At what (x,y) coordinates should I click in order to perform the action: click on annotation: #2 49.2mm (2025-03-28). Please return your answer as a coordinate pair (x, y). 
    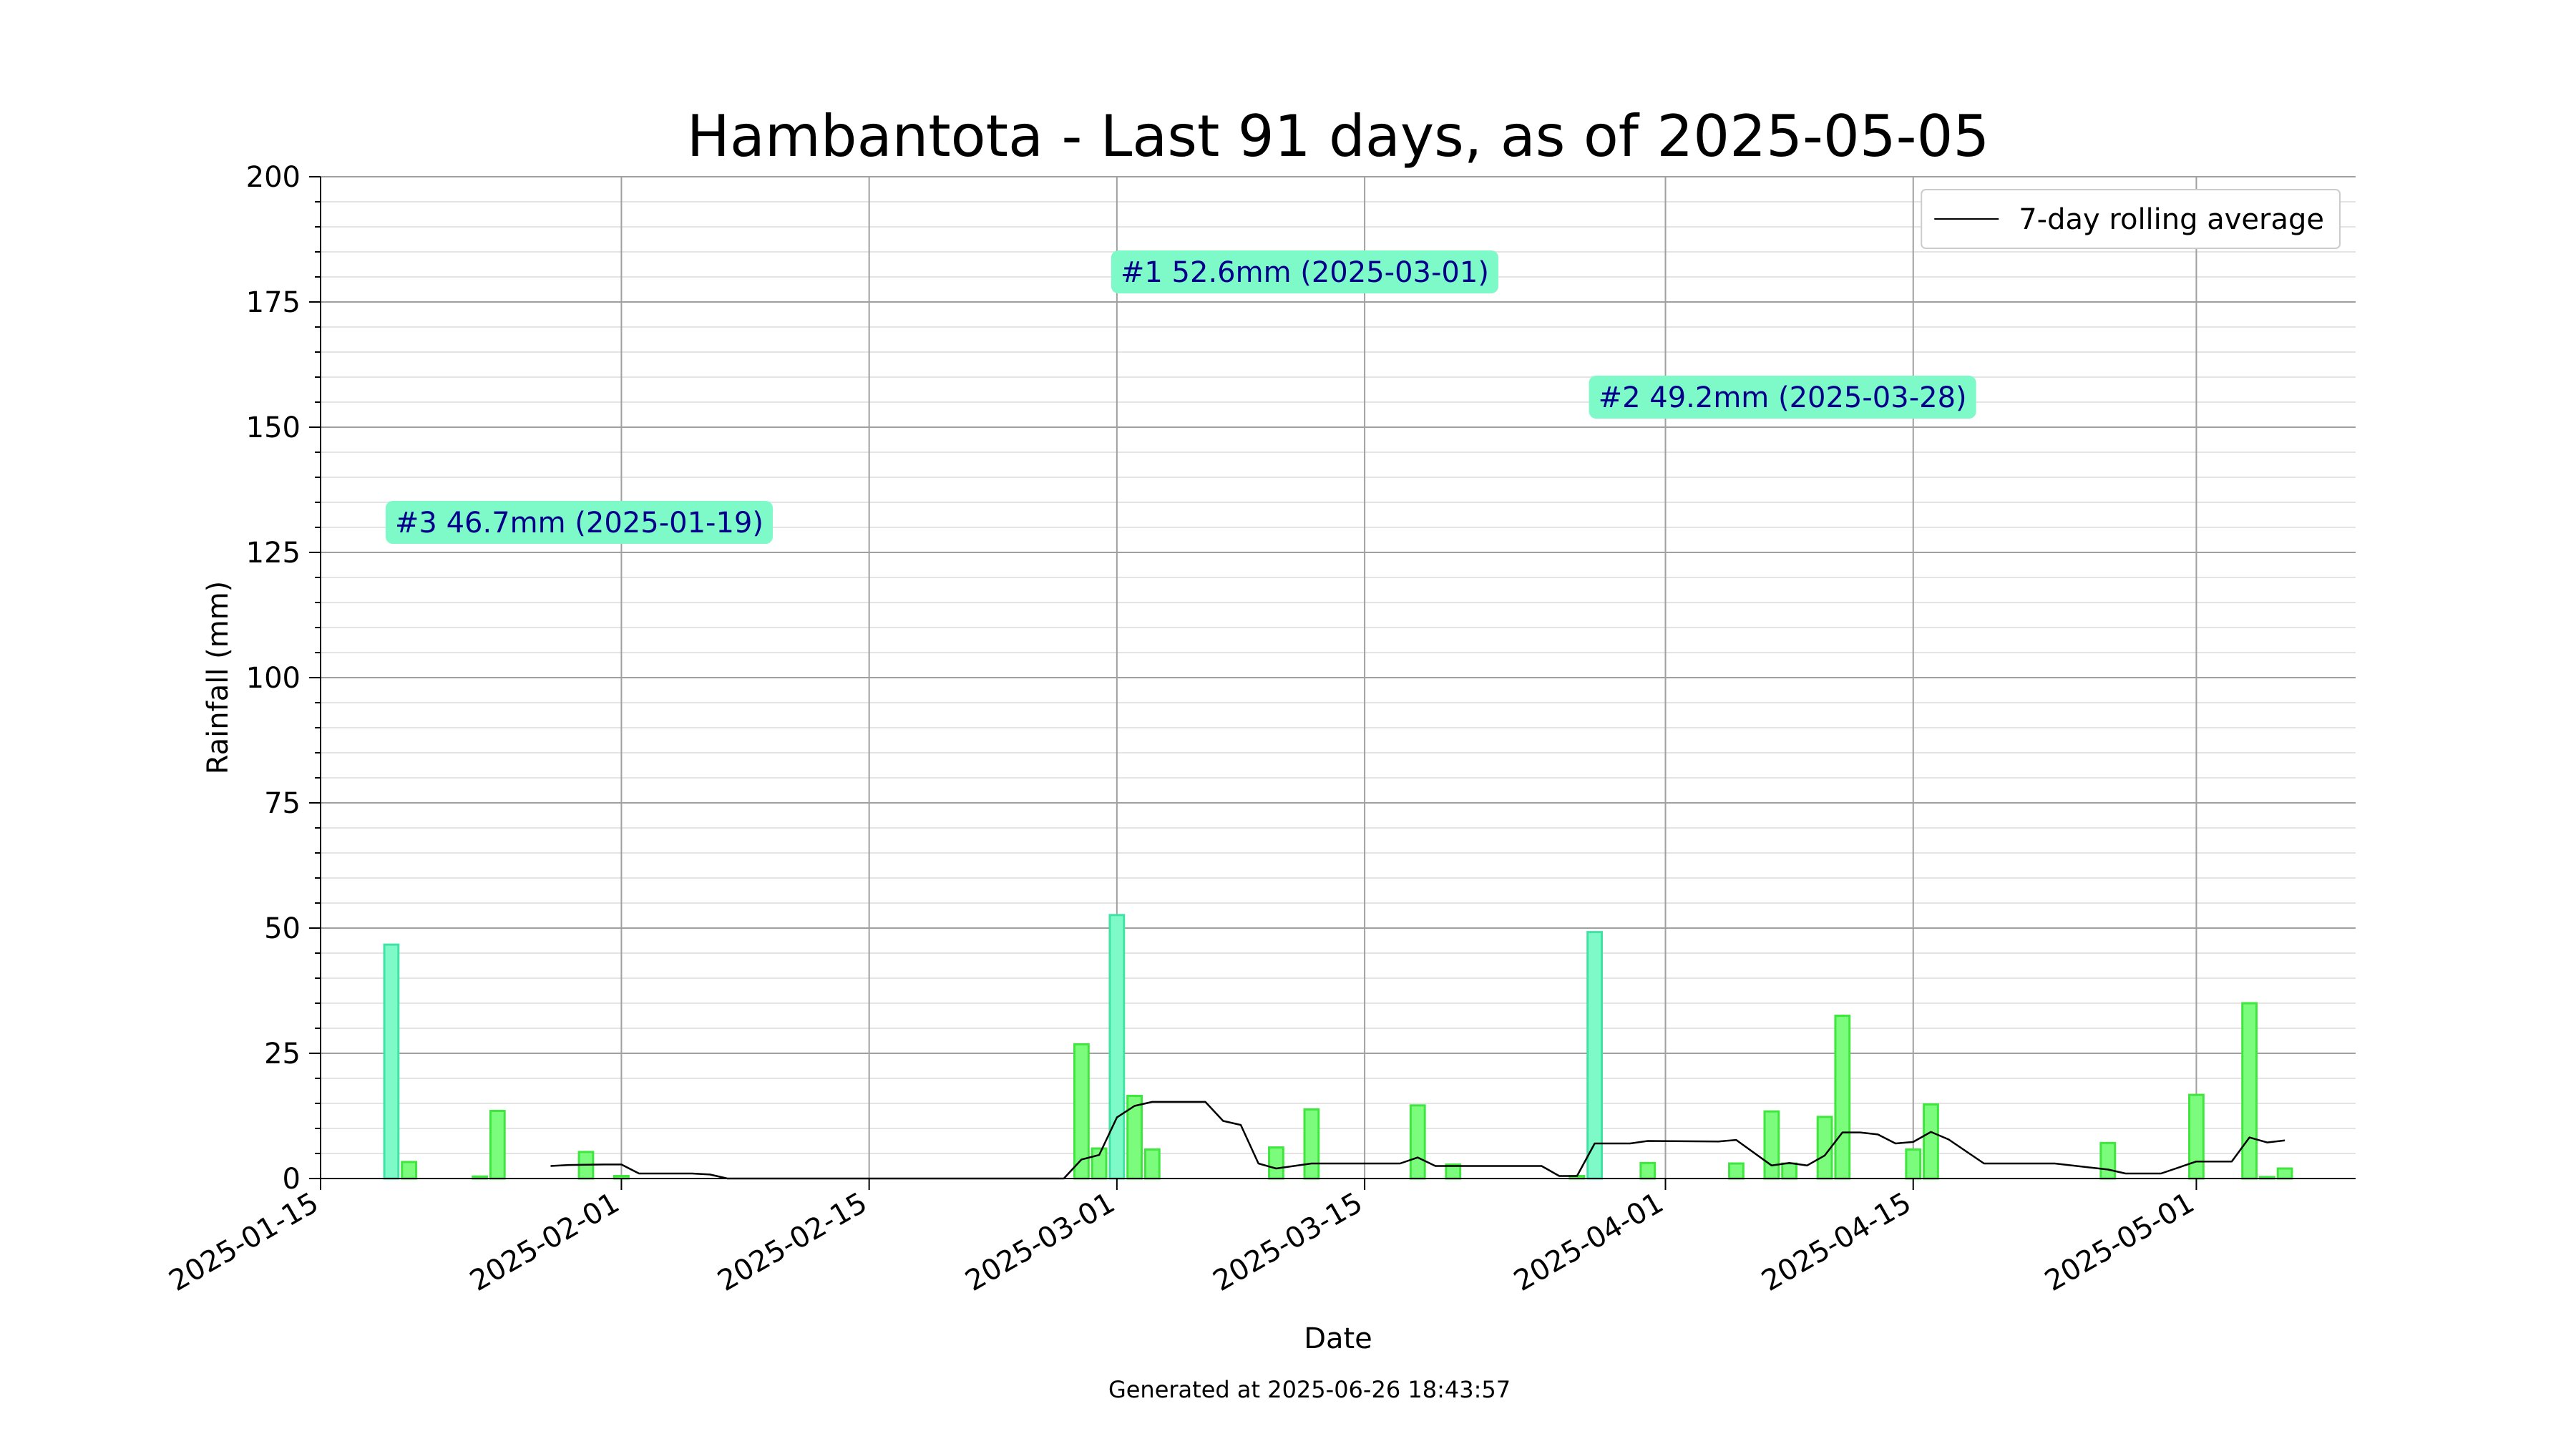
    Looking at the image, I should click on (1782, 397).